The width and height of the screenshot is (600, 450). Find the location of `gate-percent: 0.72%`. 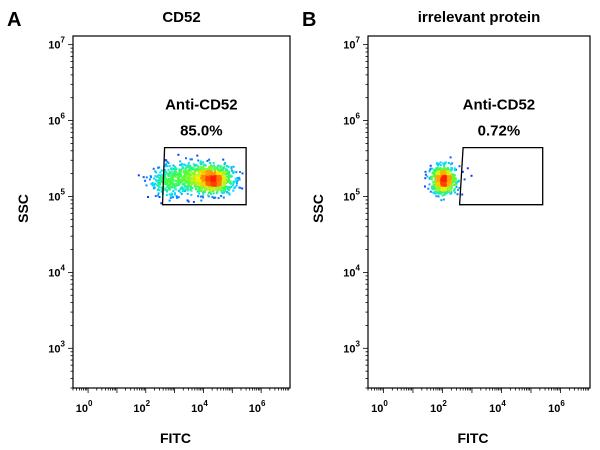

gate-percent: 0.72% is located at coordinates (499, 131).